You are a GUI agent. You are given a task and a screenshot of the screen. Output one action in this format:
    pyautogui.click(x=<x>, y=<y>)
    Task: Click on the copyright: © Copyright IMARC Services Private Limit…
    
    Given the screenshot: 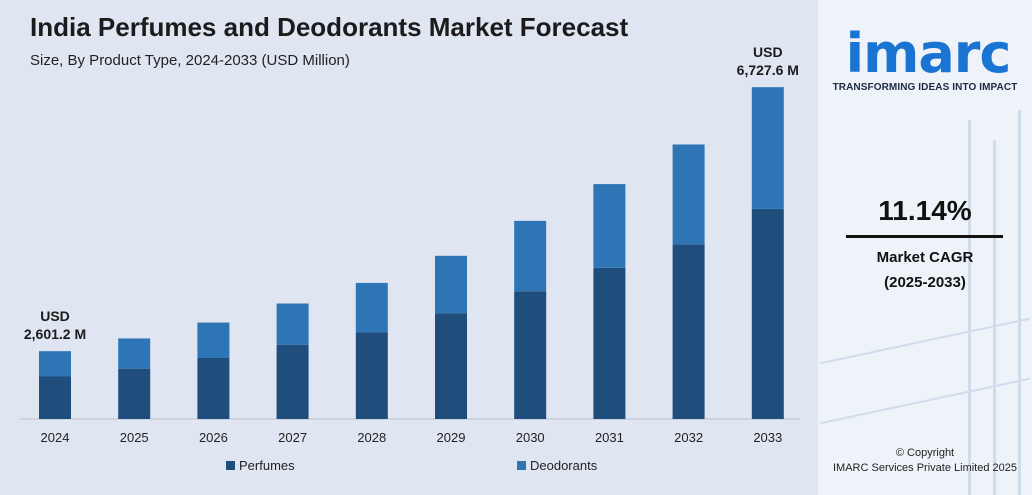 What is the action you would take?
    pyautogui.click(x=925, y=461)
    